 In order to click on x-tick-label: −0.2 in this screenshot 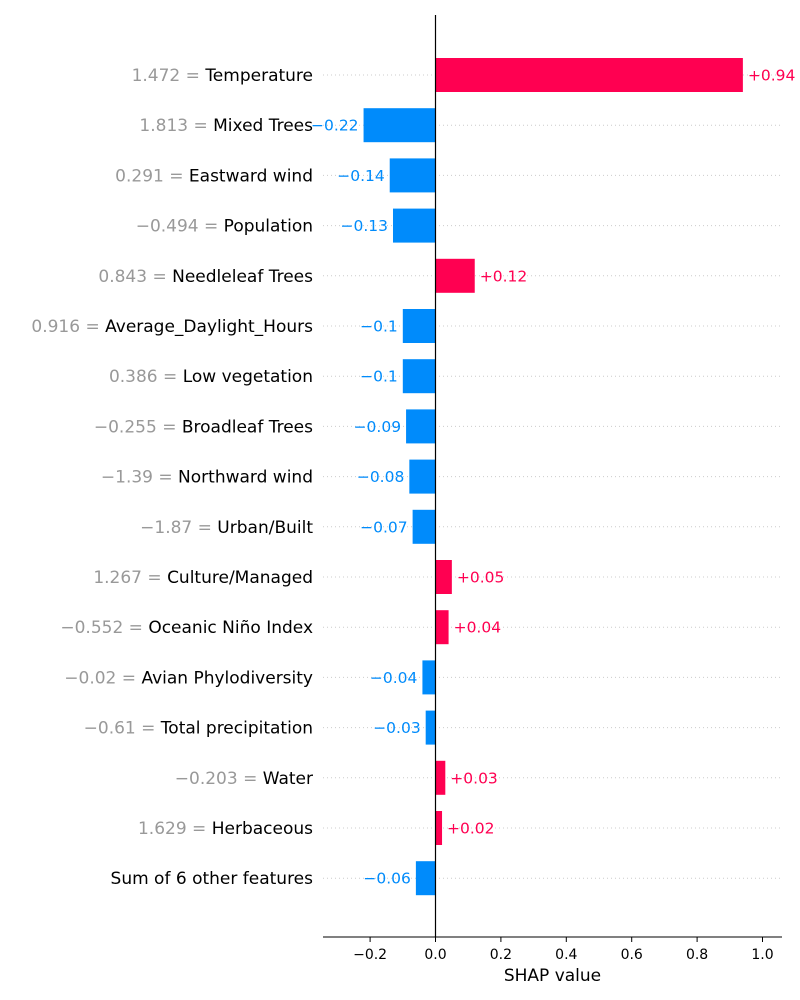, I will do `click(370, 955)`.